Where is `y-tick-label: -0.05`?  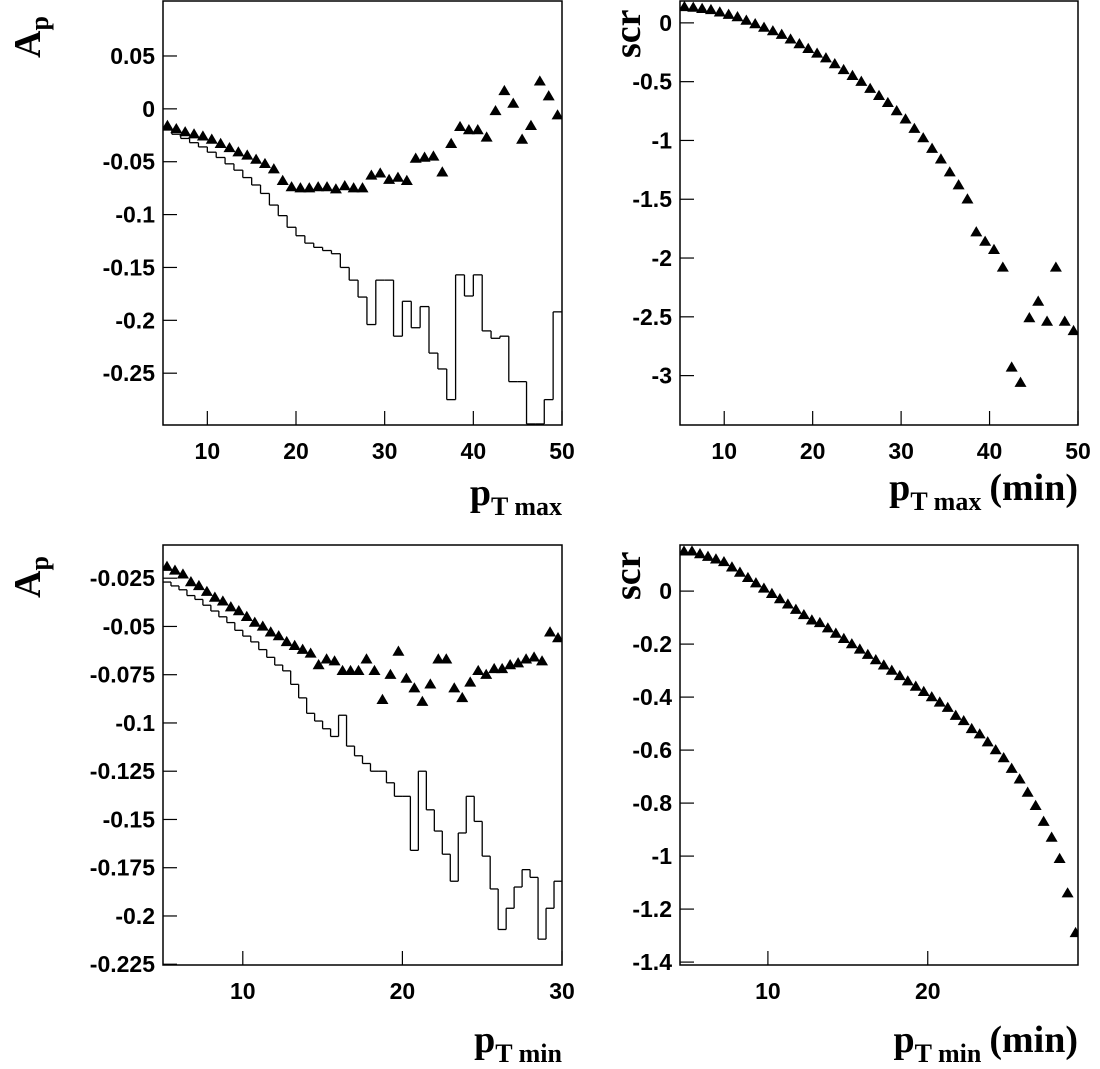 y-tick-label: -0.05 is located at coordinates (129, 626).